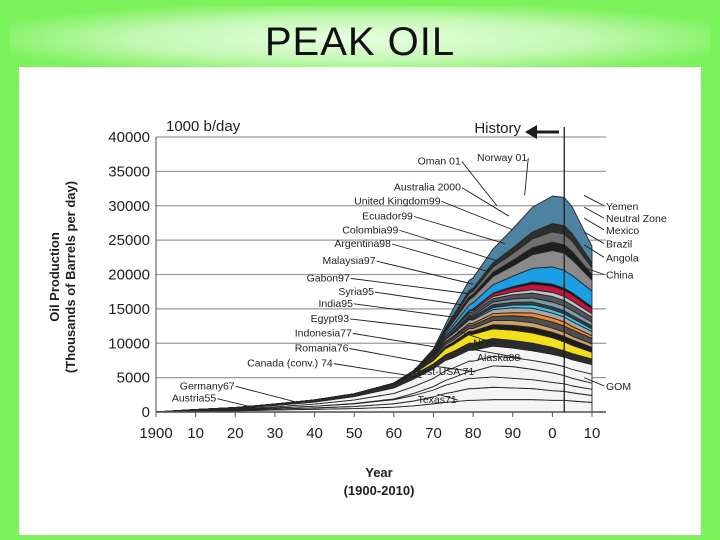  I want to click on right-series-label: Angola, so click(622, 258).